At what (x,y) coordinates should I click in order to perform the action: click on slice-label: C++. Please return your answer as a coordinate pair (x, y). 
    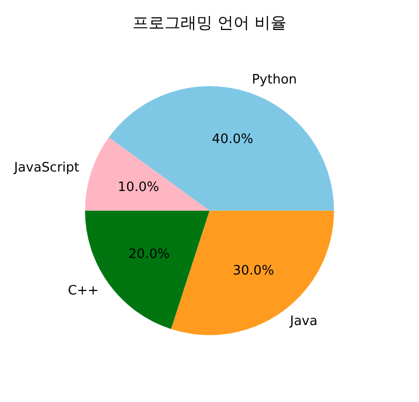
    Looking at the image, I should click on (83, 290).